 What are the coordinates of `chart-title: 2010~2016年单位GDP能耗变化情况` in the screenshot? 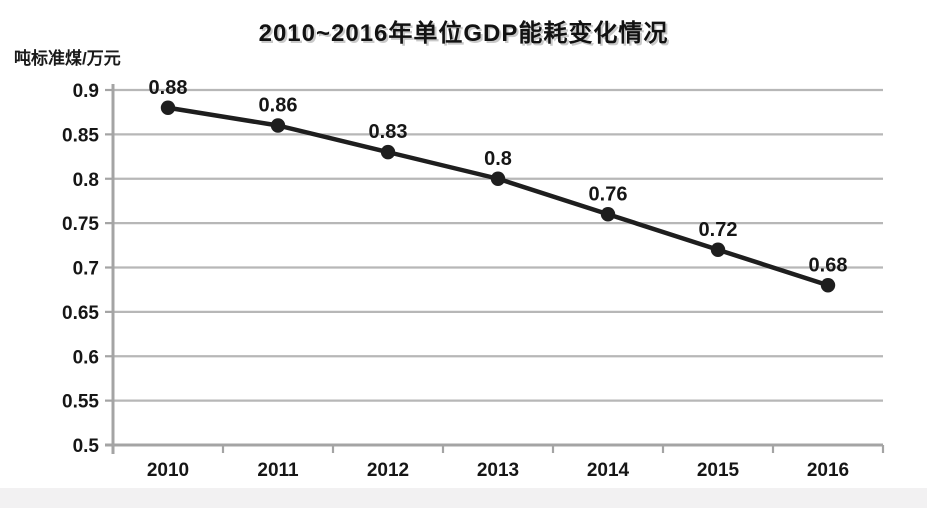 It's located at (463, 33).